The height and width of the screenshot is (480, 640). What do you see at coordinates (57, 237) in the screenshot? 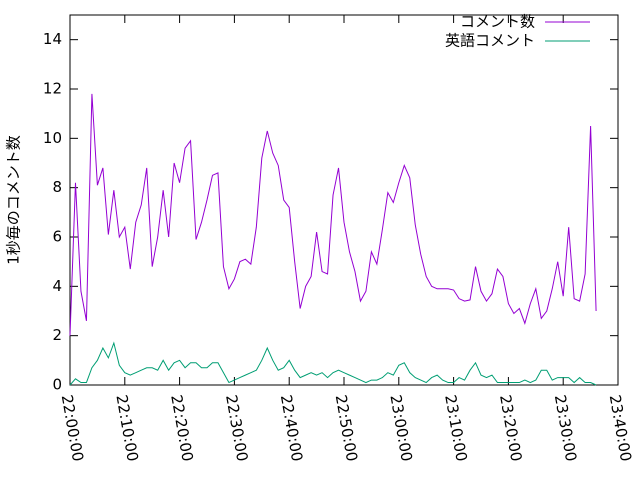
I see `y-tick-label: 6` at bounding box center [57, 237].